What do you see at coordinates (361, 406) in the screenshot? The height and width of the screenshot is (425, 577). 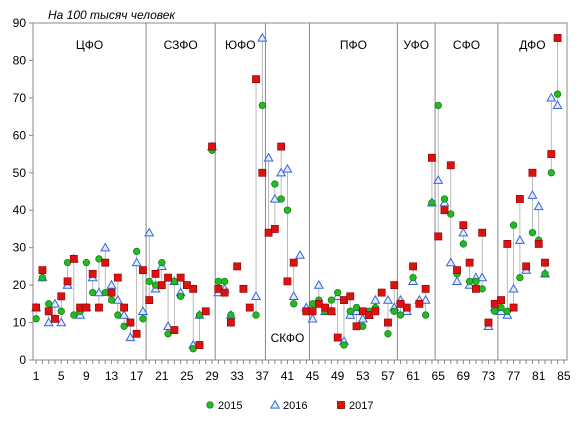 I see `legend-label: 2017` at bounding box center [361, 406].